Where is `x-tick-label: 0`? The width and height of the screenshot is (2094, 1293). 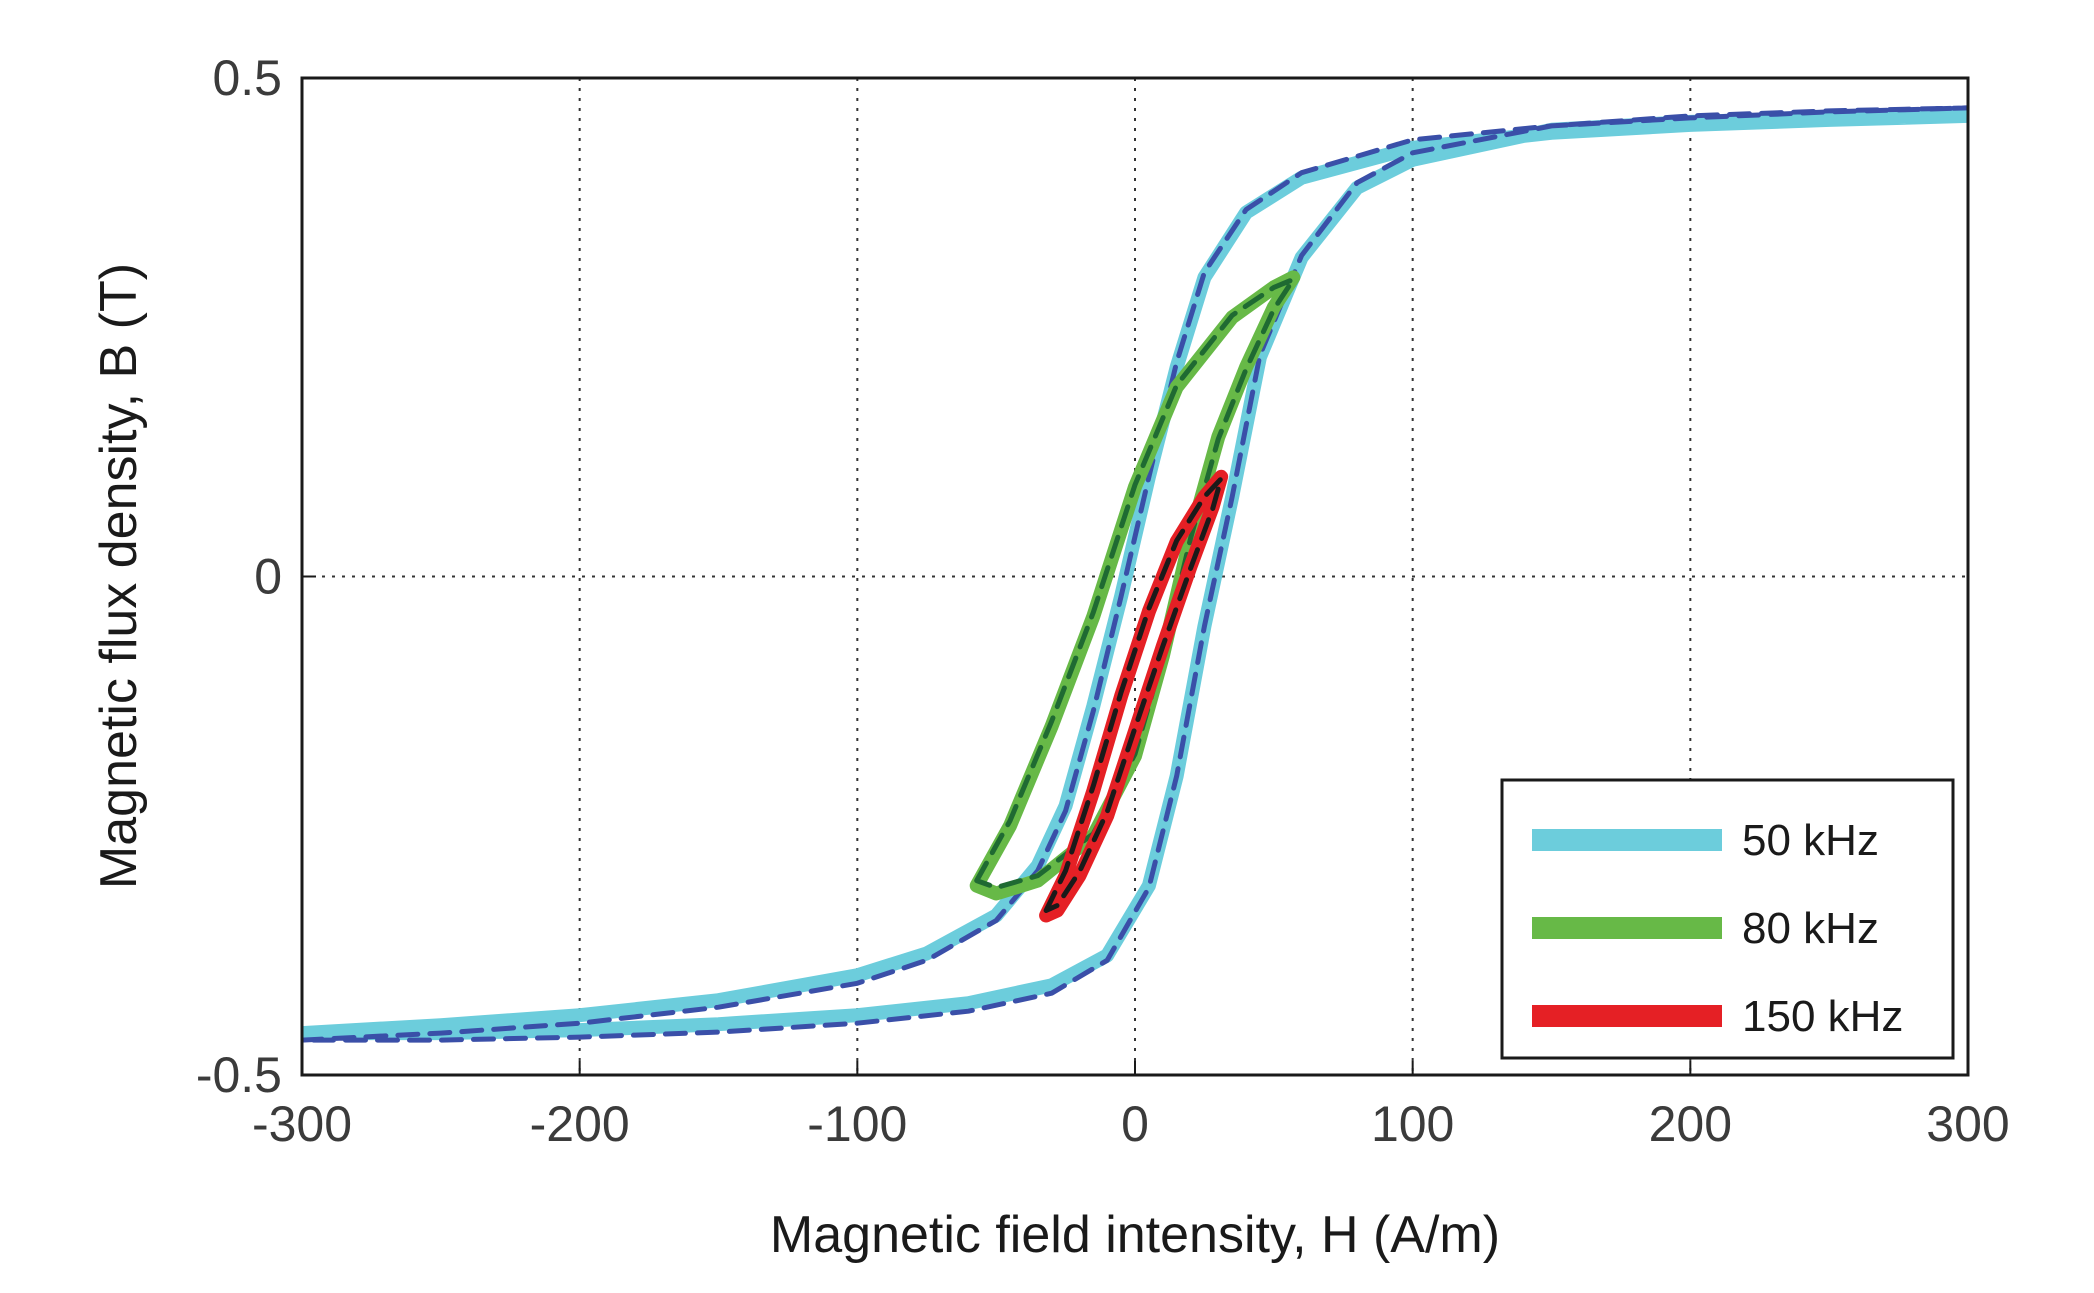 x-tick-label: 0 is located at coordinates (1135, 1124).